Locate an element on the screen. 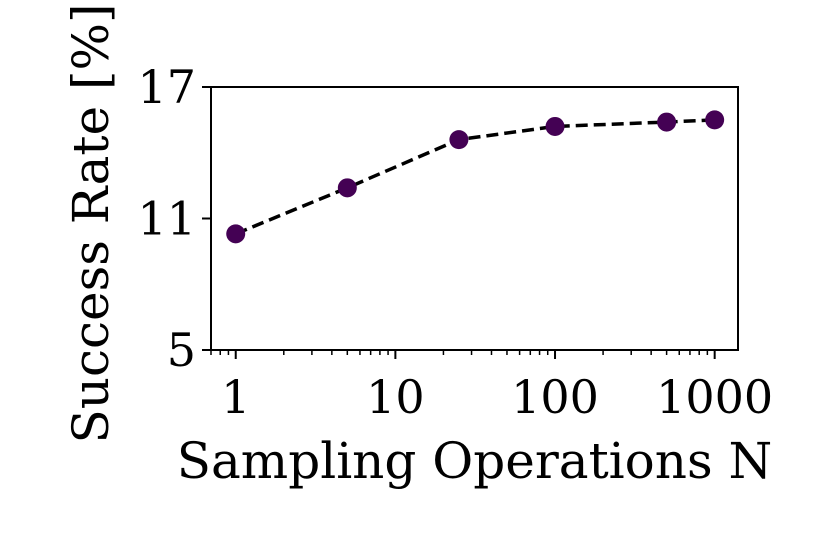 Image resolution: width=830 pixels, height=554 pixels. y-axis: 5 11 17 is located at coordinates (174, 218).